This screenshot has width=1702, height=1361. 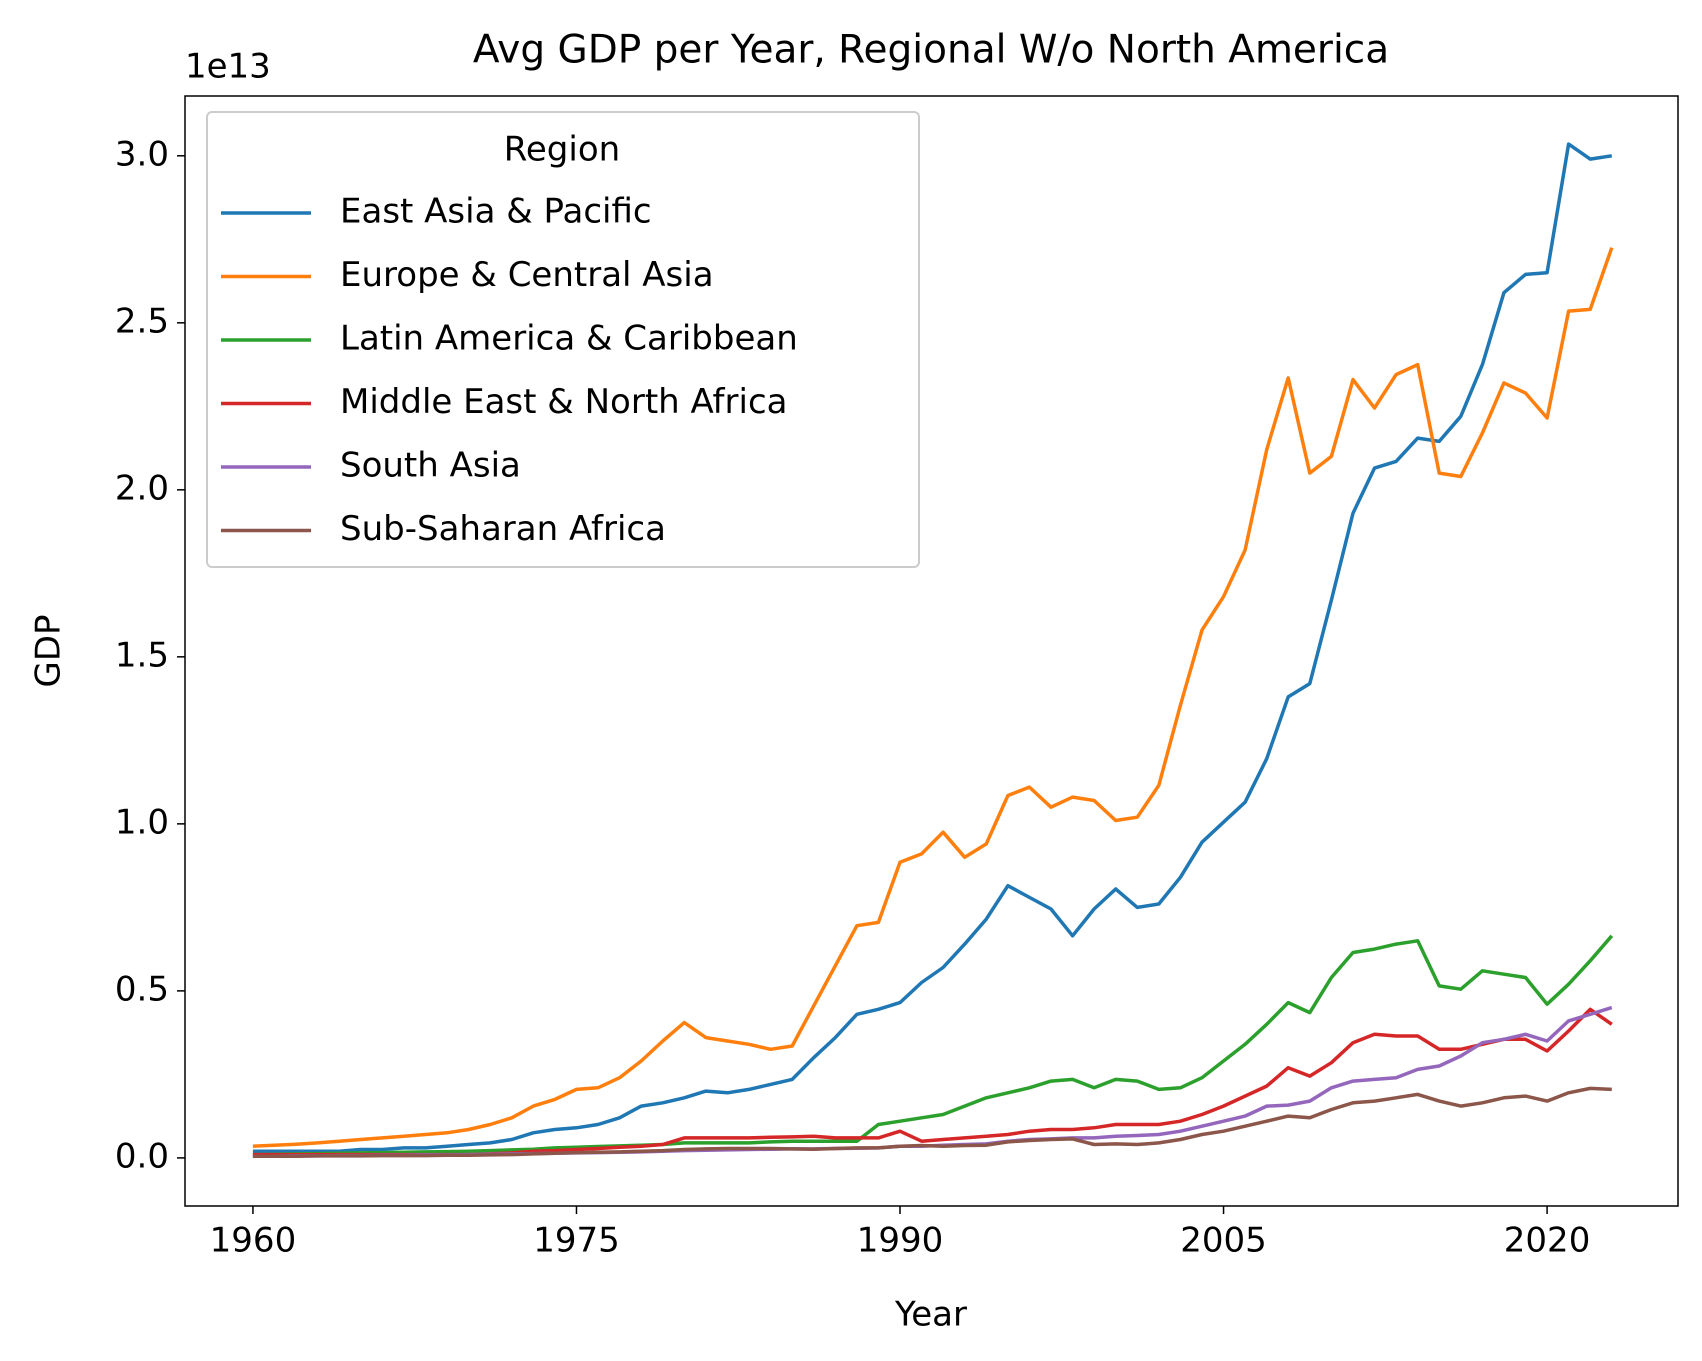 I want to click on x-tick-label: 2005, so click(x=1223, y=1241).